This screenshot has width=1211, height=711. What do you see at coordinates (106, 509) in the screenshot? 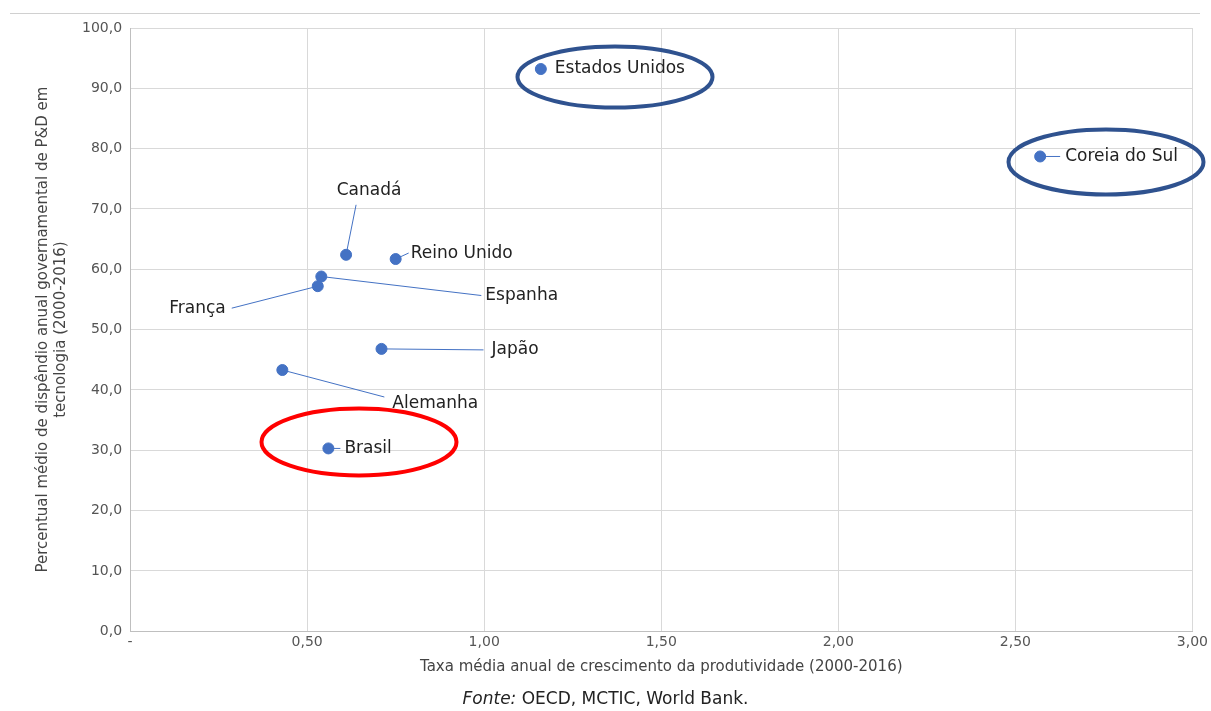
I see `y-tick-label: 20,0` at bounding box center [106, 509].